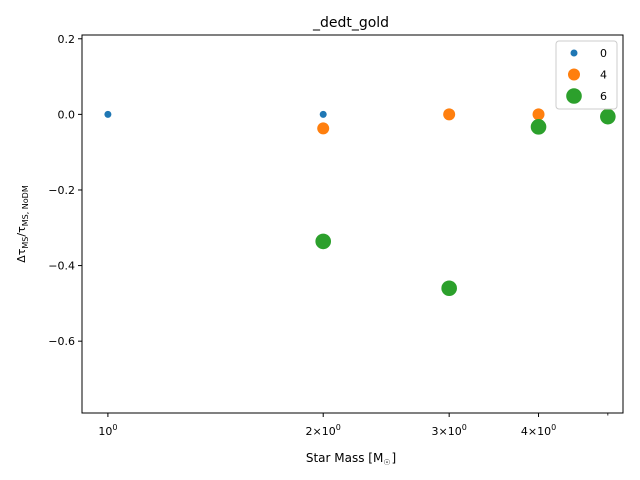  I want to click on y-axis-label: ΔτMS/τMS, NoDM, so click(22, 224).